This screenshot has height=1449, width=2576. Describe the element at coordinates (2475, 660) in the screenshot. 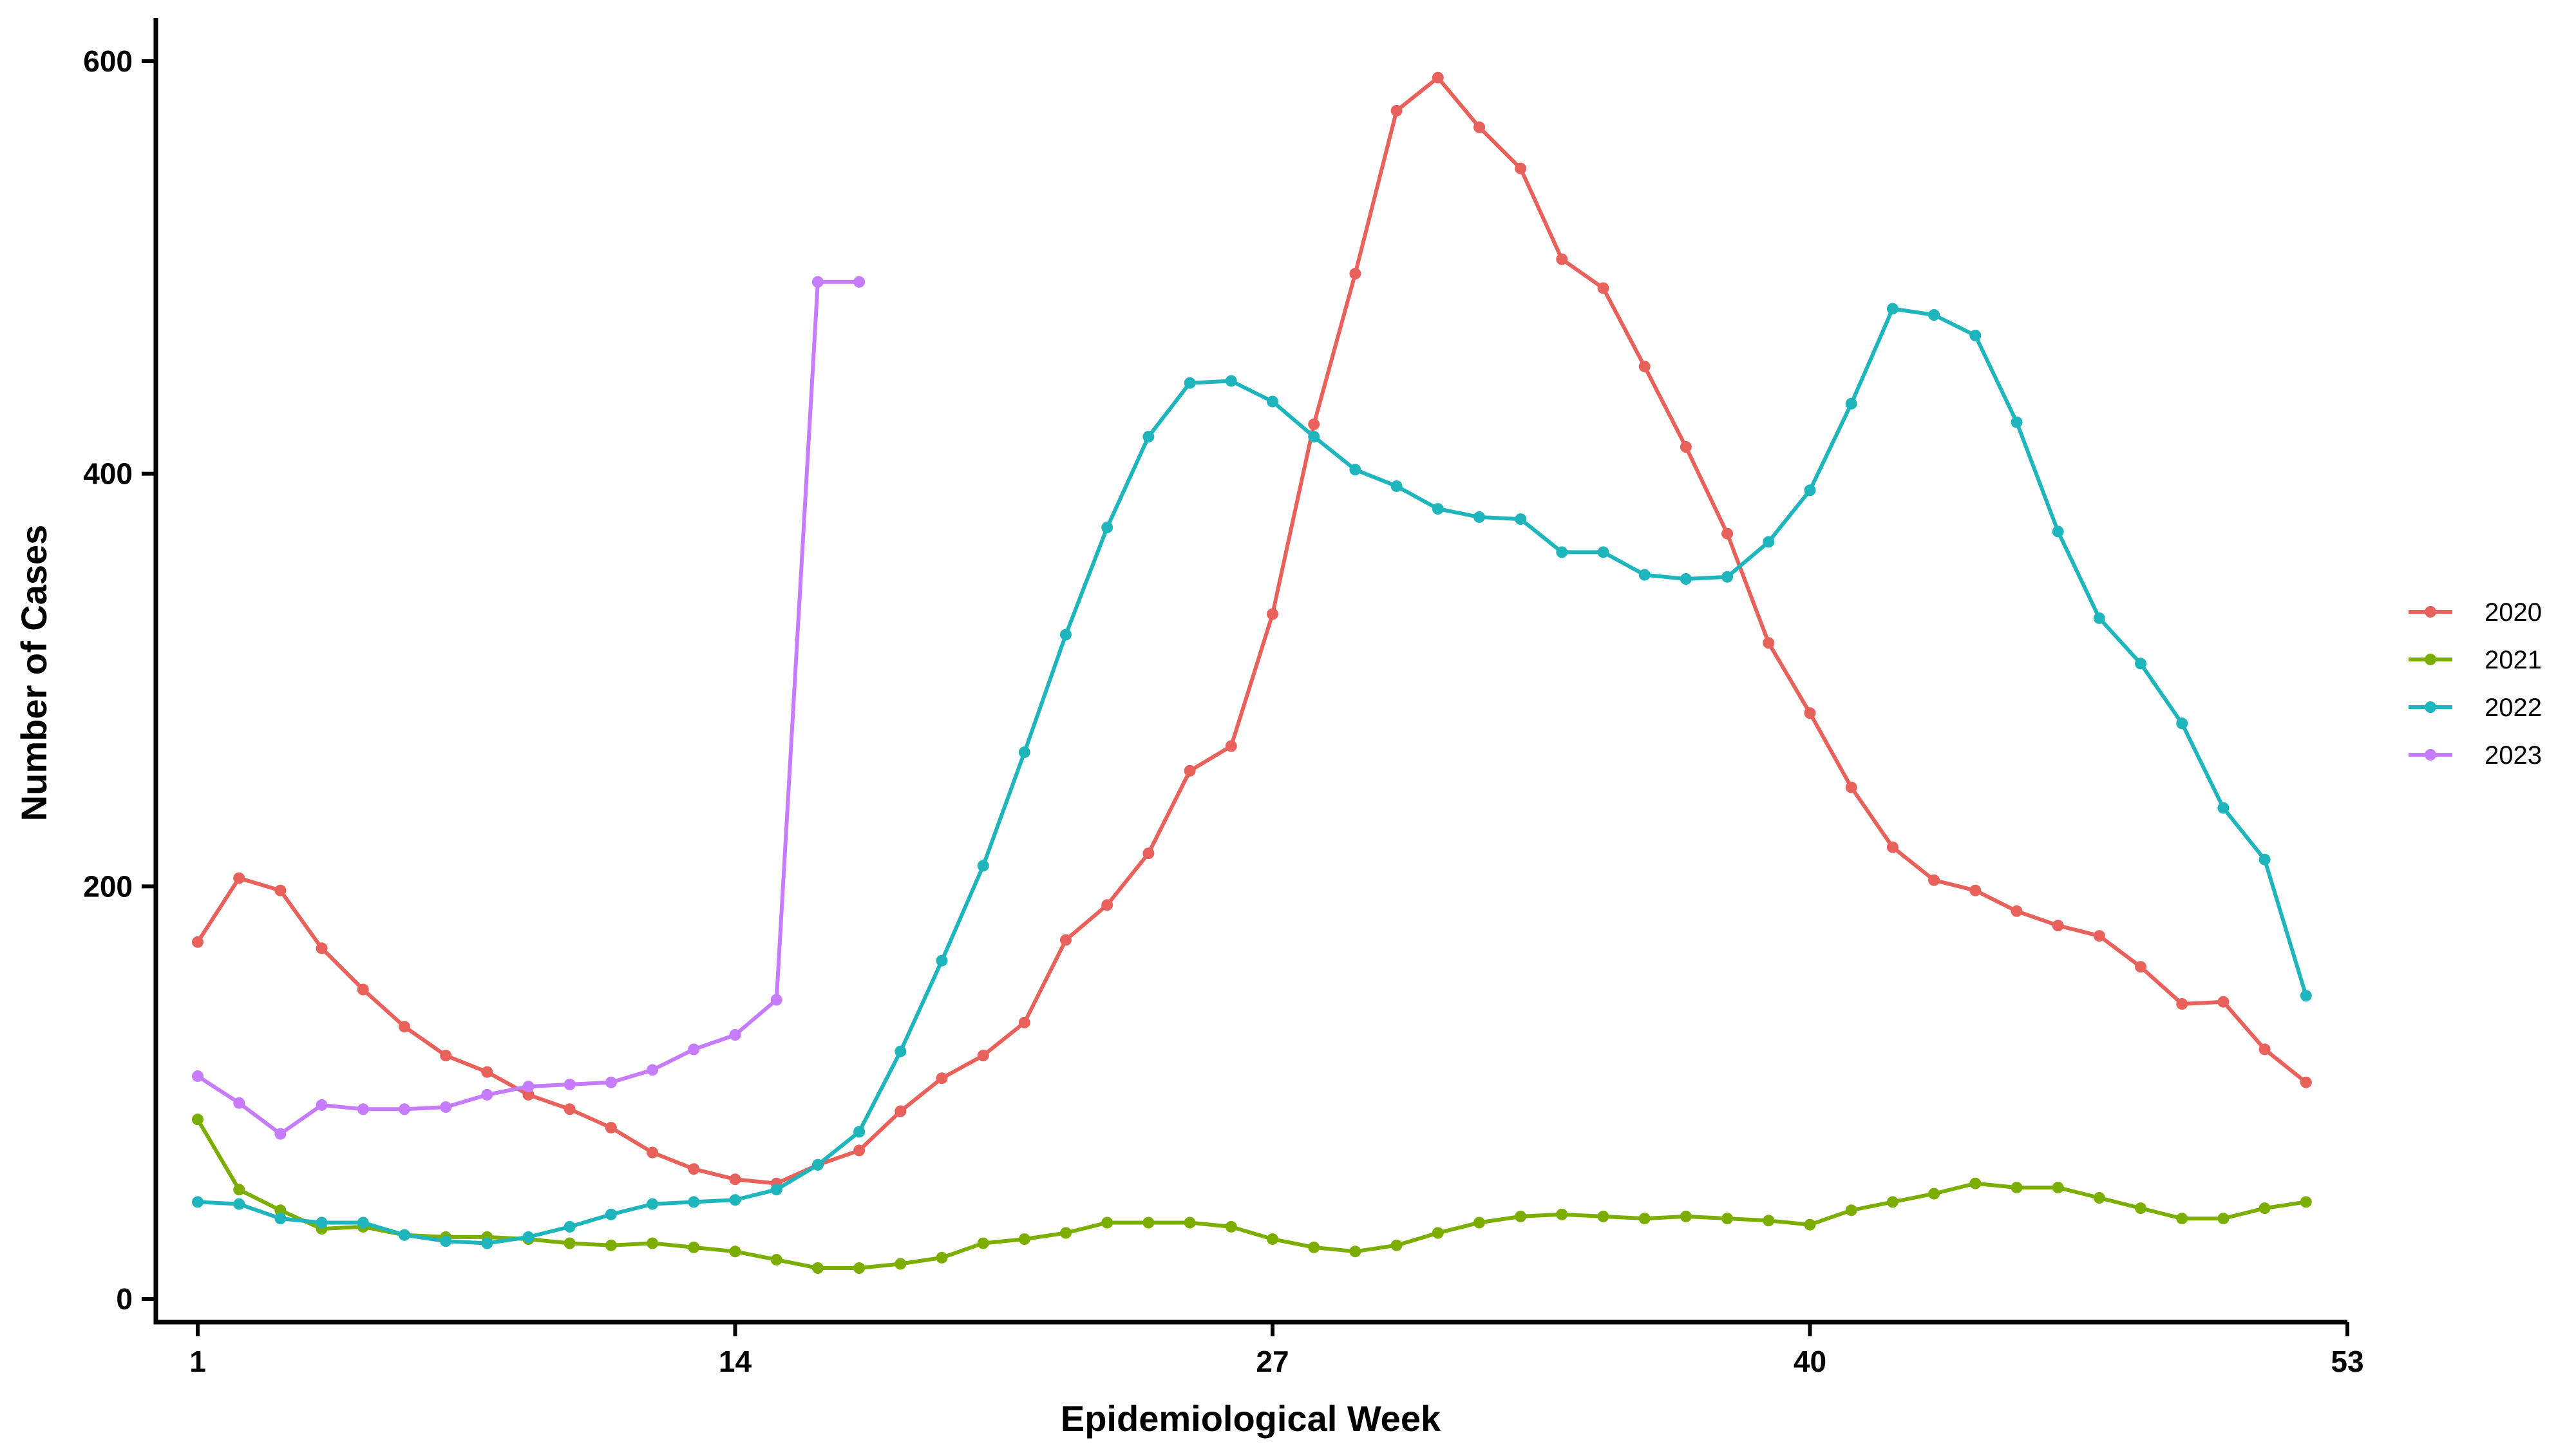

I see `legend-item-2021: 2021` at that location.